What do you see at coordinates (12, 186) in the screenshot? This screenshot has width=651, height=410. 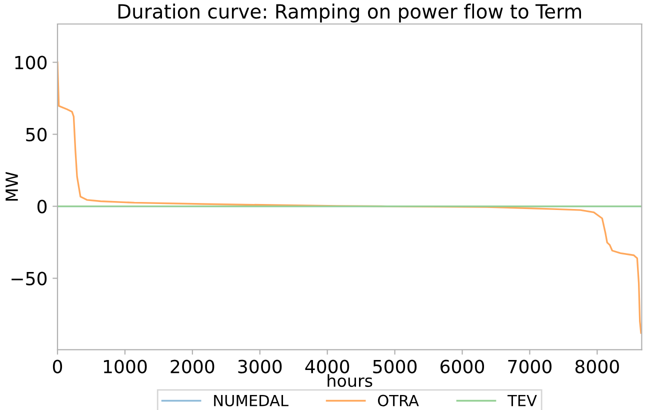 I see `y-axis-title: MW` at bounding box center [12, 186].